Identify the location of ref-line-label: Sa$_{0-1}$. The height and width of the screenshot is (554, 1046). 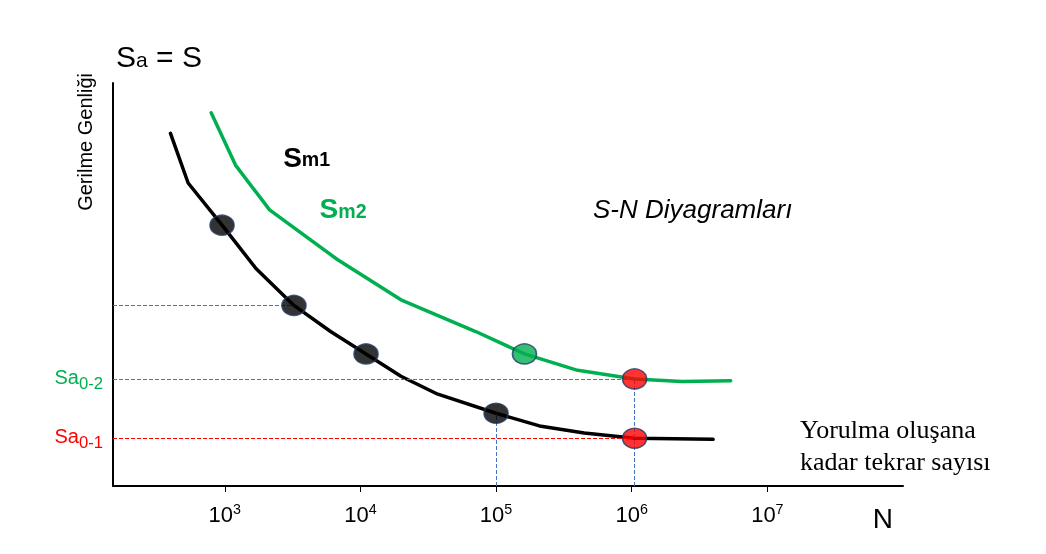
(78, 439).